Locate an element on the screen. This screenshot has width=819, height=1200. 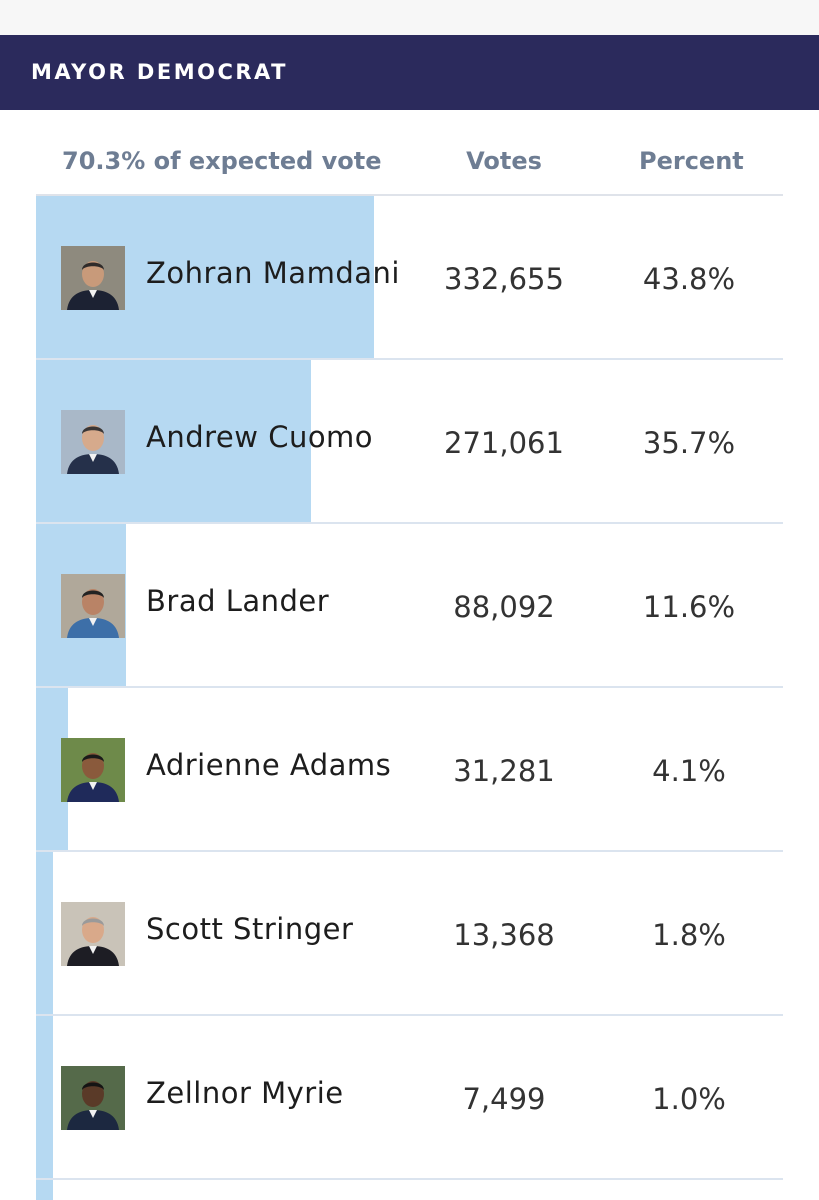
candidate-votes: 7,499 is located at coordinates (504, 1099).